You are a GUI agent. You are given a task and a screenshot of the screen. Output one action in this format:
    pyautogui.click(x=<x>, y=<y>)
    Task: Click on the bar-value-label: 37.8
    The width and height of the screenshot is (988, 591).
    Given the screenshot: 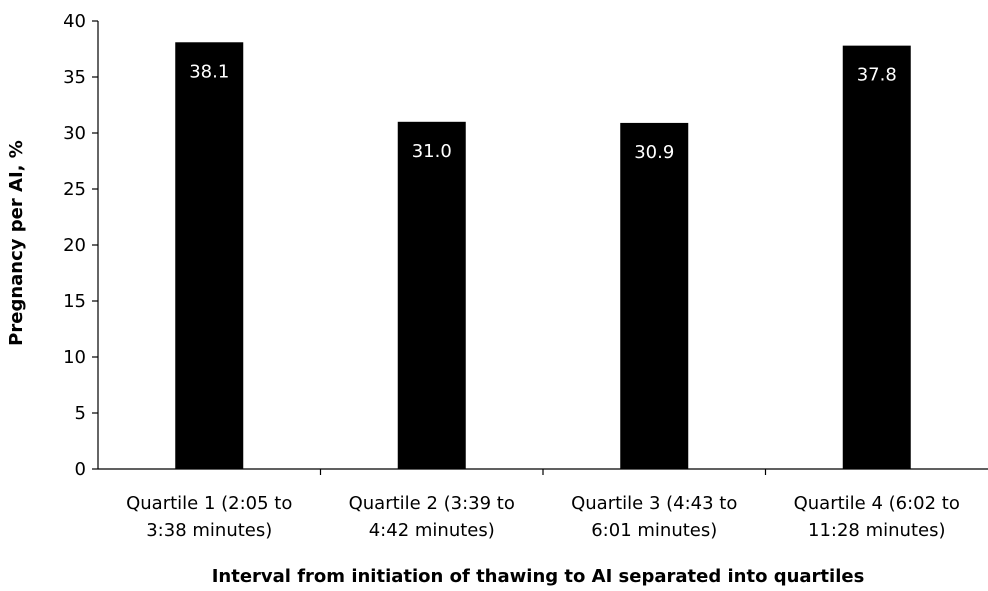 What is the action you would take?
    pyautogui.click(x=877, y=75)
    